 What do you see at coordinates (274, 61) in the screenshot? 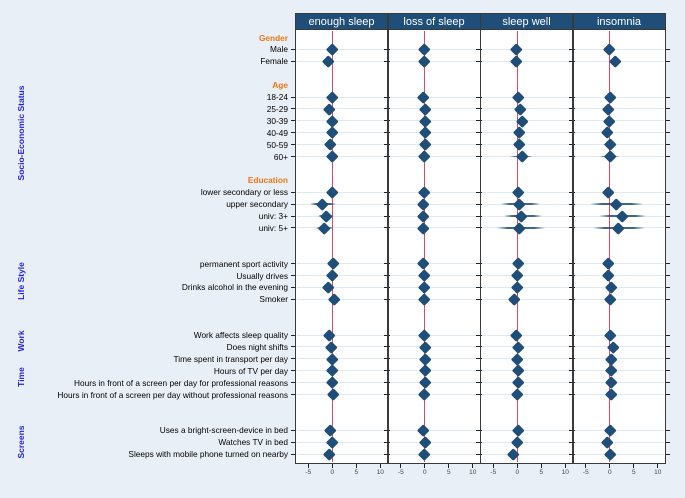
I see `row-label: Female` at bounding box center [274, 61].